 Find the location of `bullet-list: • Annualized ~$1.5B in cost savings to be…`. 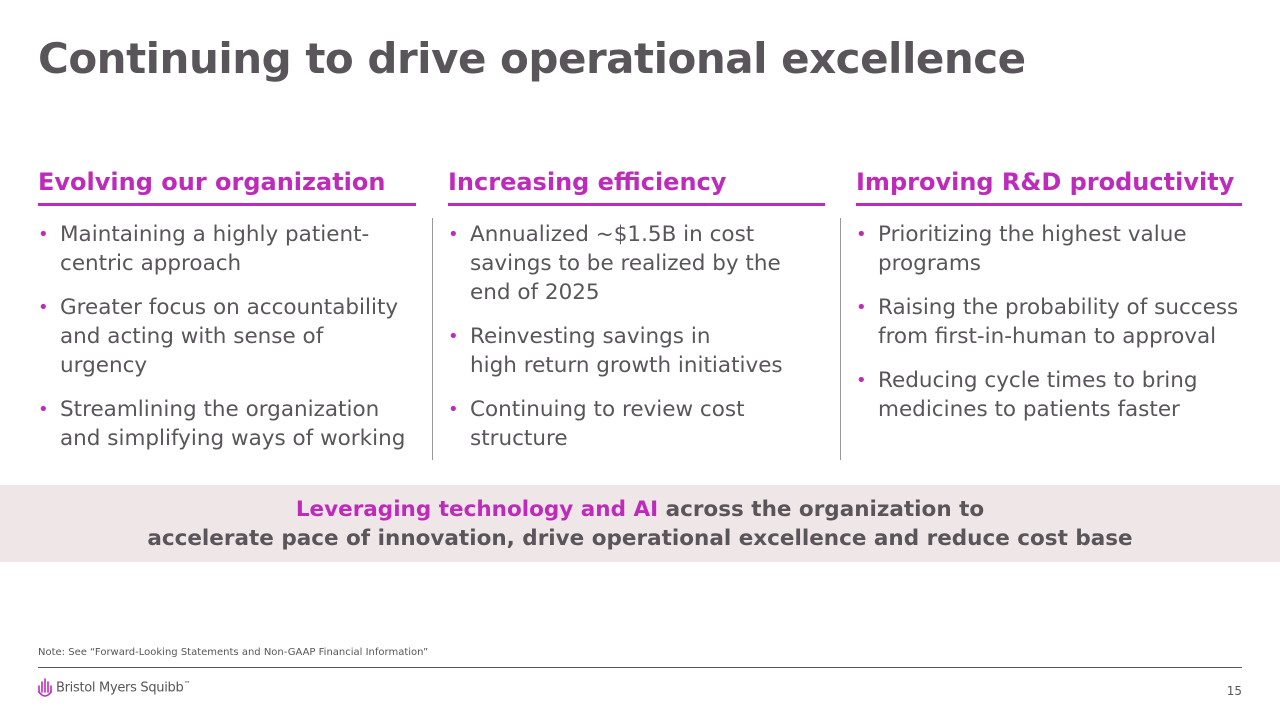

bullet-list: • Annualized ~$1.5B in cost savings to be… is located at coordinates (636, 336).